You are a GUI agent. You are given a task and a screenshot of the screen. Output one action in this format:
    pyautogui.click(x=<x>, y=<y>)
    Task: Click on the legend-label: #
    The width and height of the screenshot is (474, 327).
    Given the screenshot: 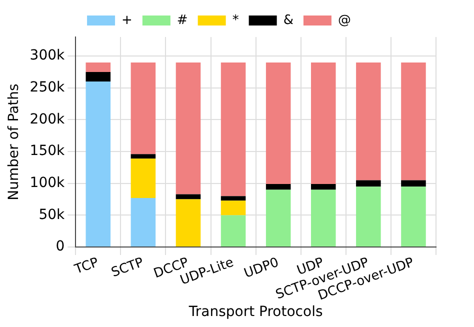 What is the action you would take?
    pyautogui.click(x=182, y=20)
    